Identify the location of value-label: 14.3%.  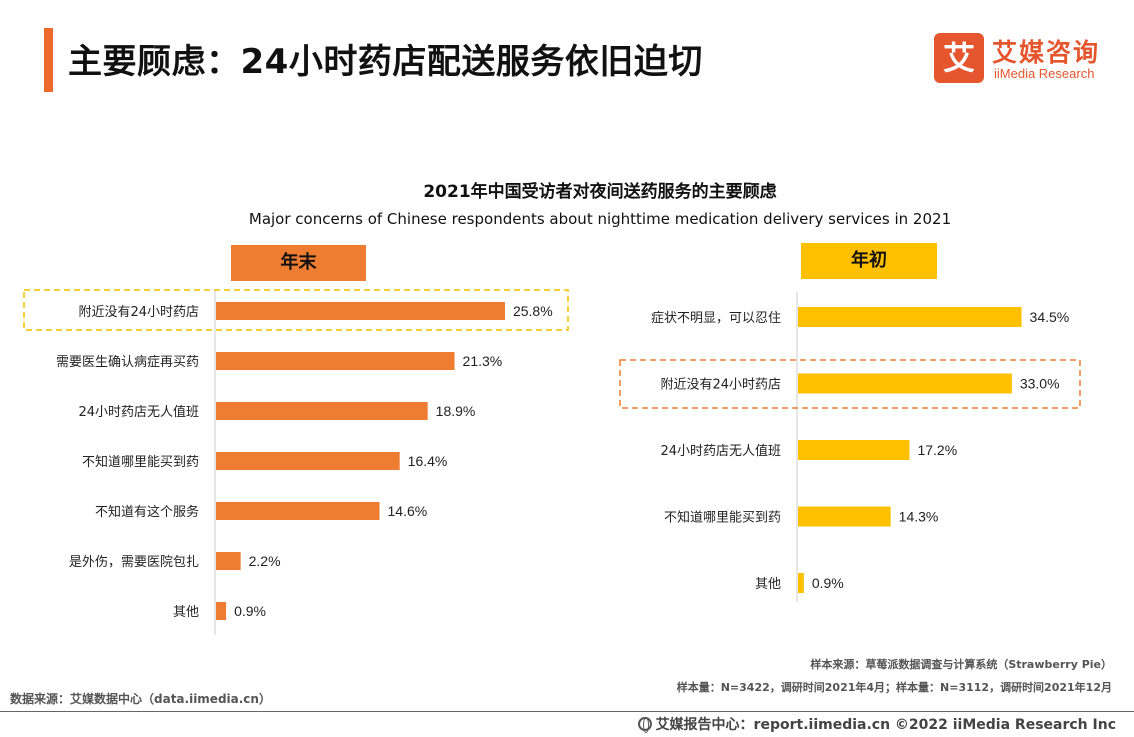
(919, 517).